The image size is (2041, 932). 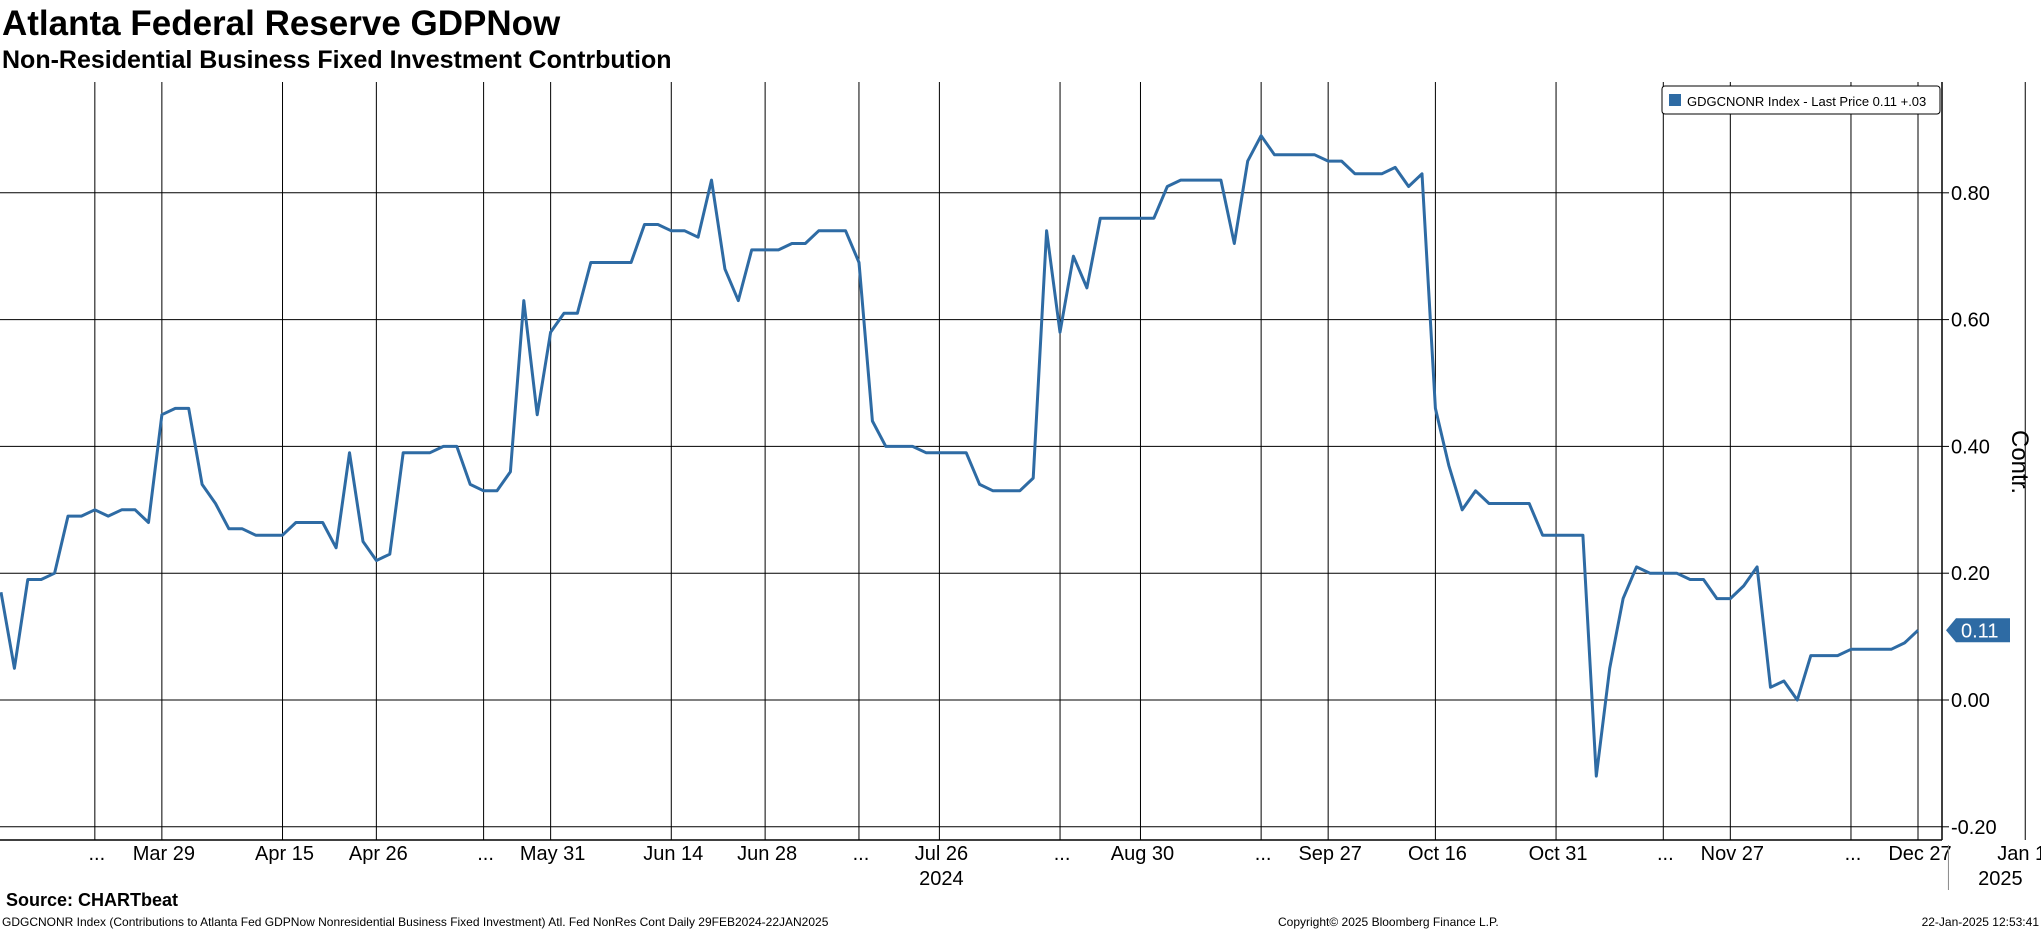 I want to click on last-value-badge-text: 0.11, so click(x=1979, y=631).